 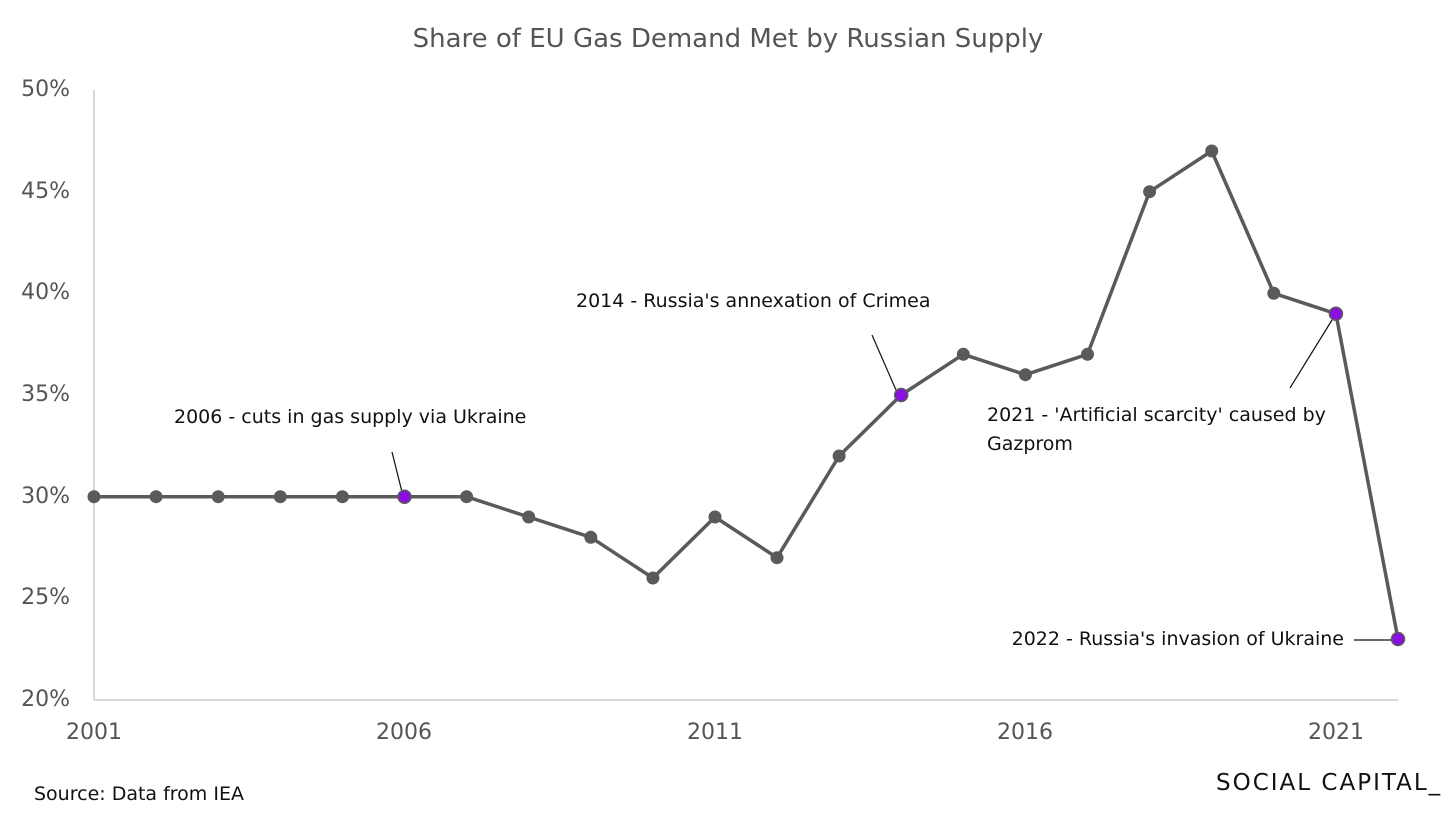 I want to click on x-tick-labels: 2001 2006 2011 2016 2021, so click(x=715, y=732).